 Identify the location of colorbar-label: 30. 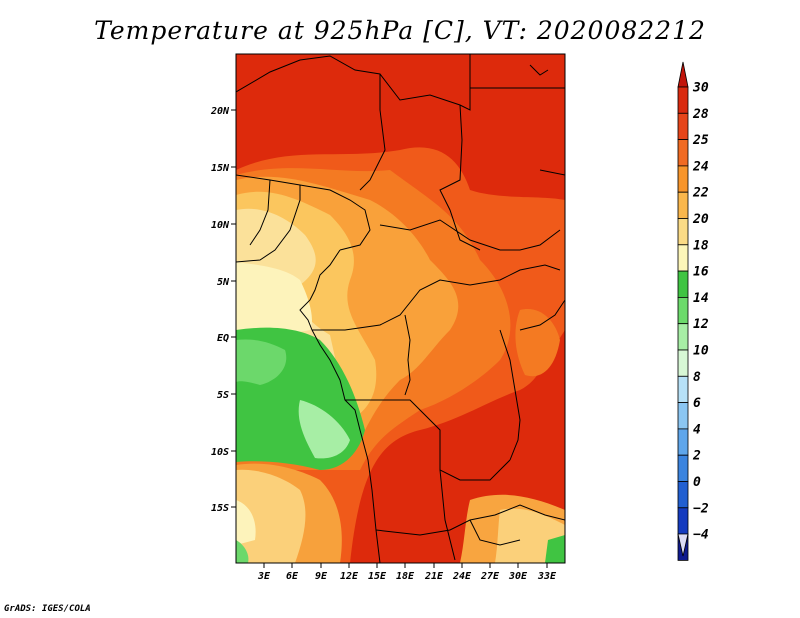
(700, 88).